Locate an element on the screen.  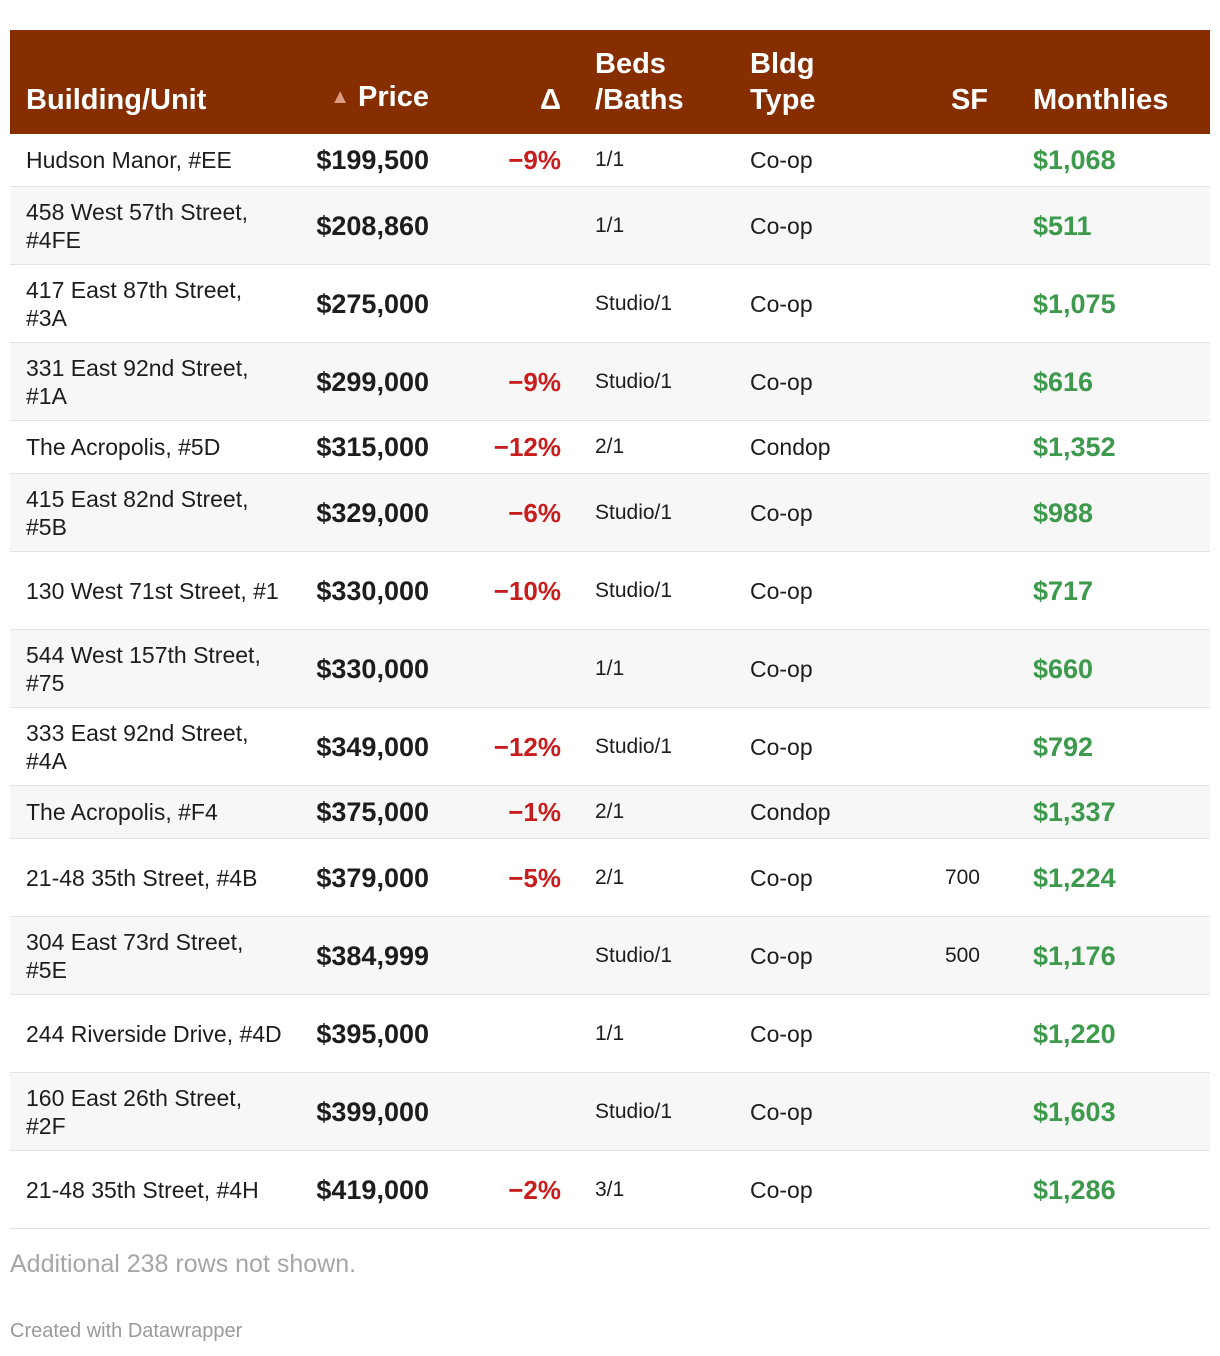
cell-price: $208,860 is located at coordinates (372, 225).